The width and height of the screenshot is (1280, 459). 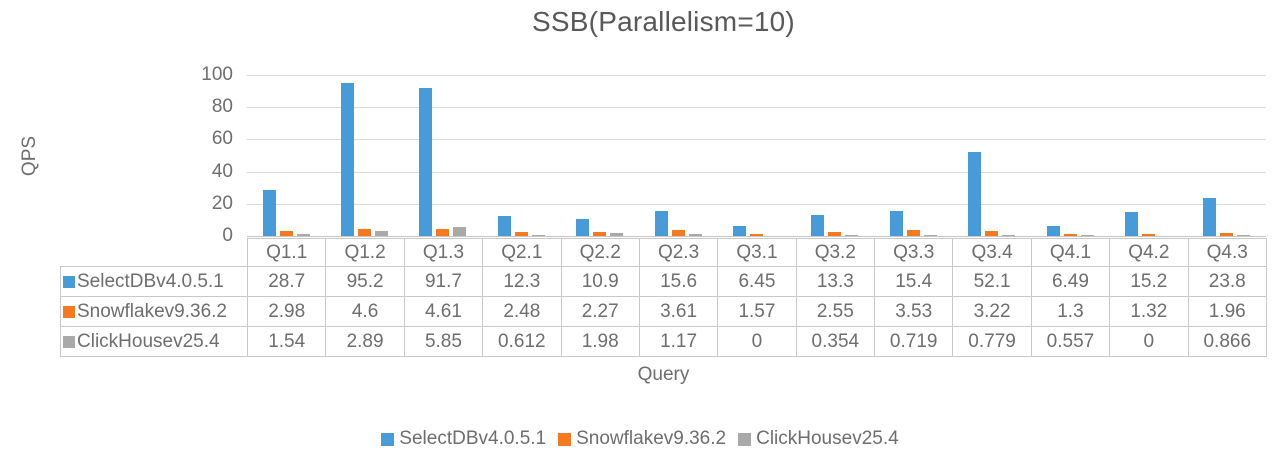 What do you see at coordinates (443, 311) in the screenshot?
I see `table-value-cell: 4.61` at bounding box center [443, 311].